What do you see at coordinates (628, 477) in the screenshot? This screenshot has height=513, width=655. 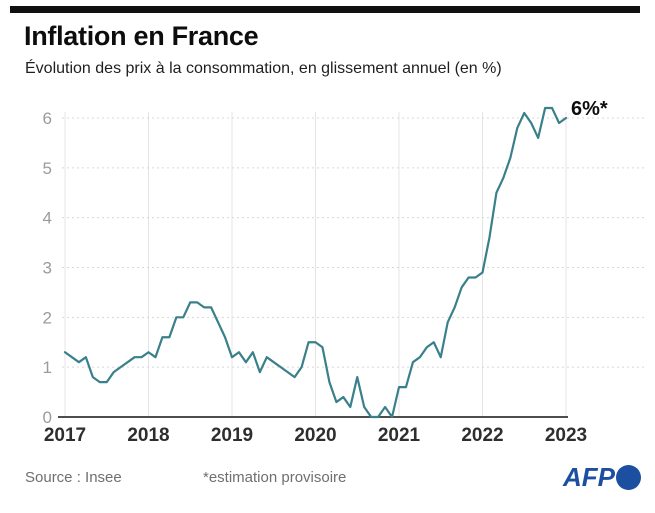 I see `afp-logo-dot-icon` at bounding box center [628, 477].